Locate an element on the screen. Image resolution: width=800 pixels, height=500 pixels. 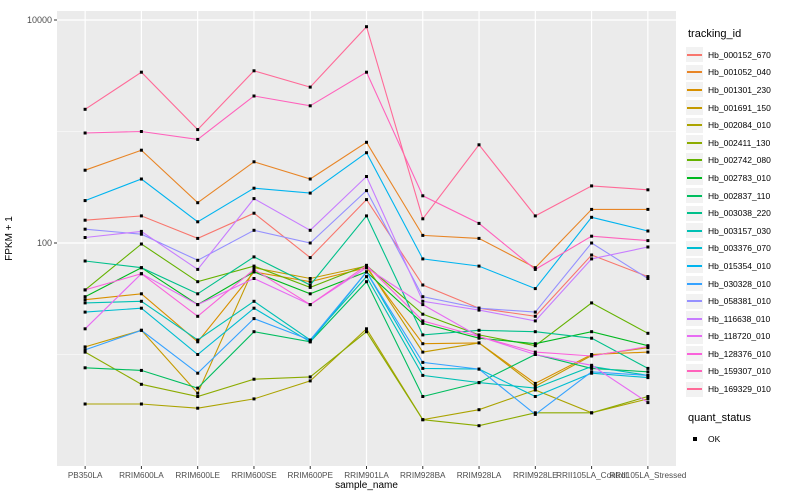
legend-item: Hb_002411_130 is located at coordinates (742, 143).